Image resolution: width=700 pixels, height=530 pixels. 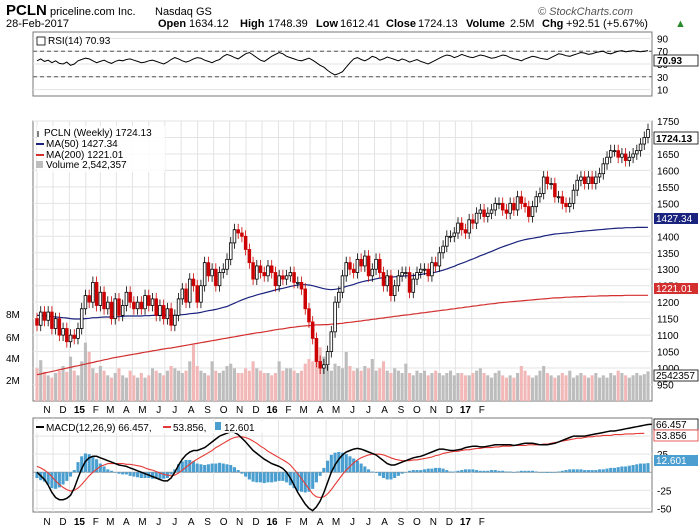 I want to click on histogram-legend-text: 12.601, so click(x=239, y=428).